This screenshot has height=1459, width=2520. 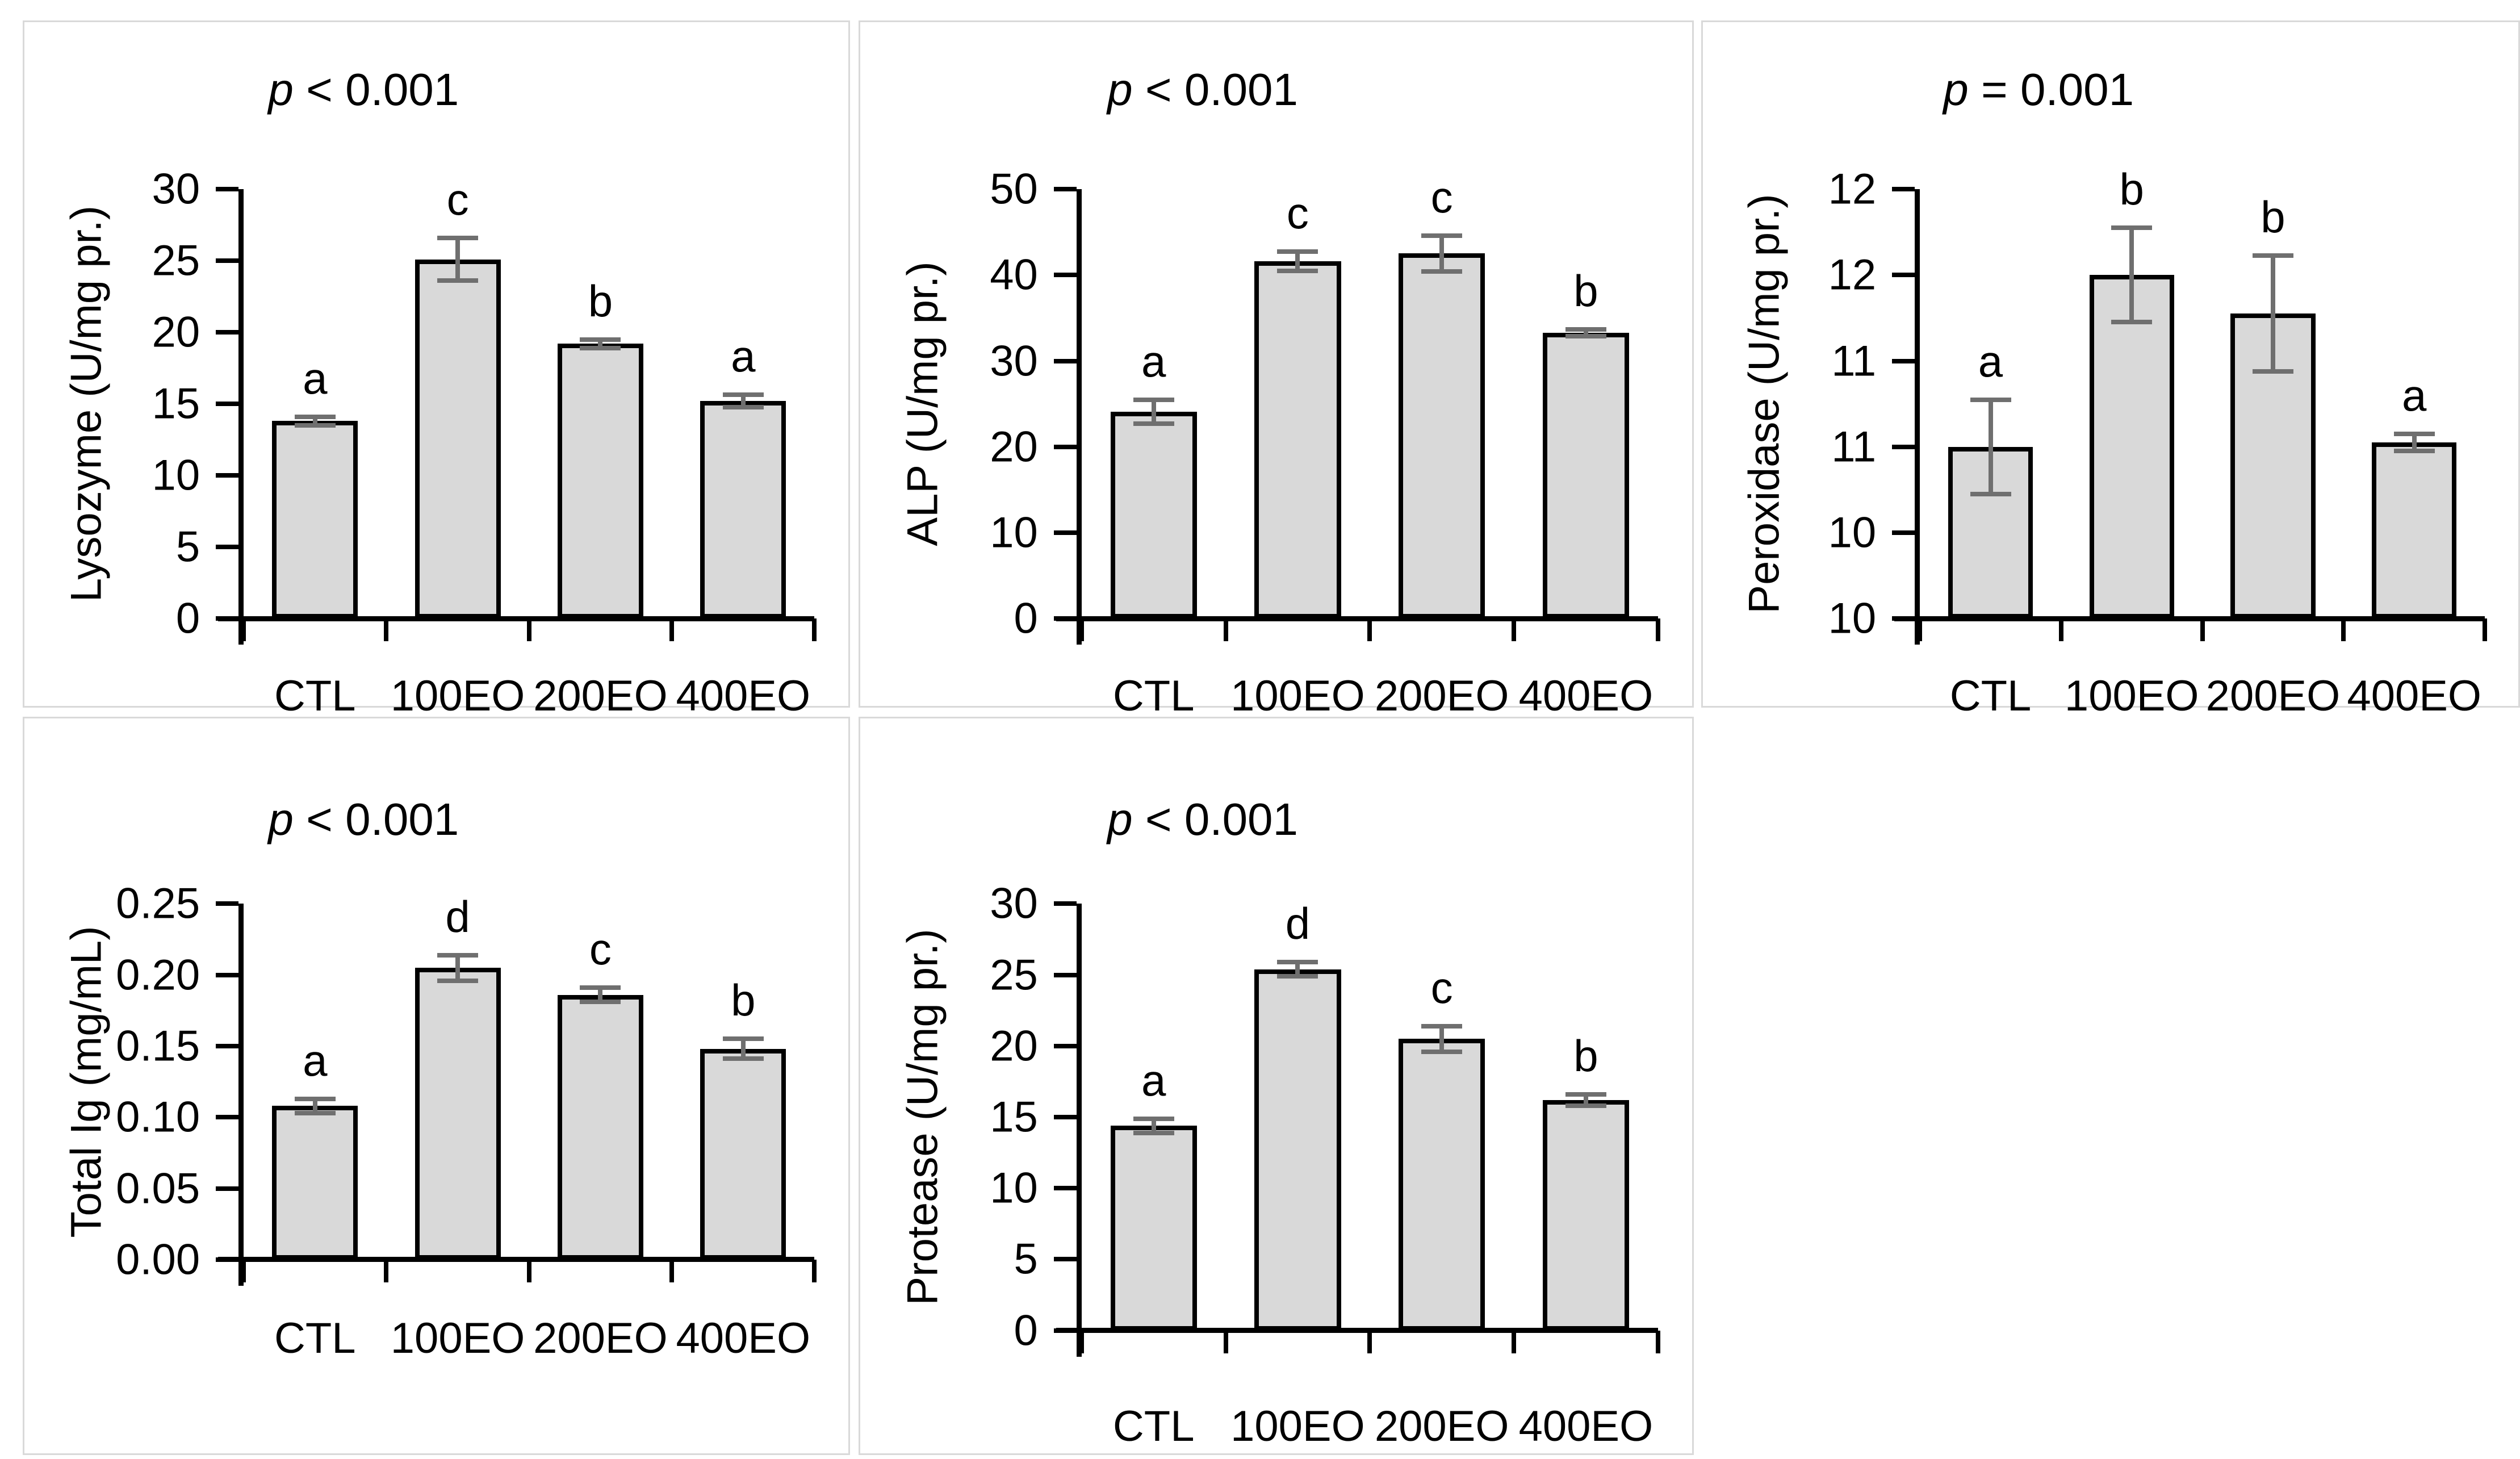 I want to click on significance-letter: b, so click(x=600, y=301).